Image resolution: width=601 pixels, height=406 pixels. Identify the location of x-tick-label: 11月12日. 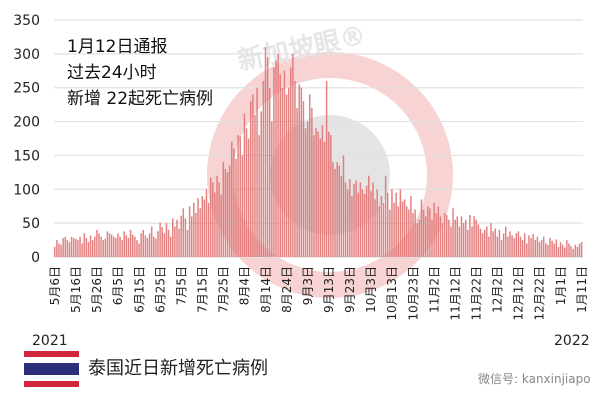
(455, 293).